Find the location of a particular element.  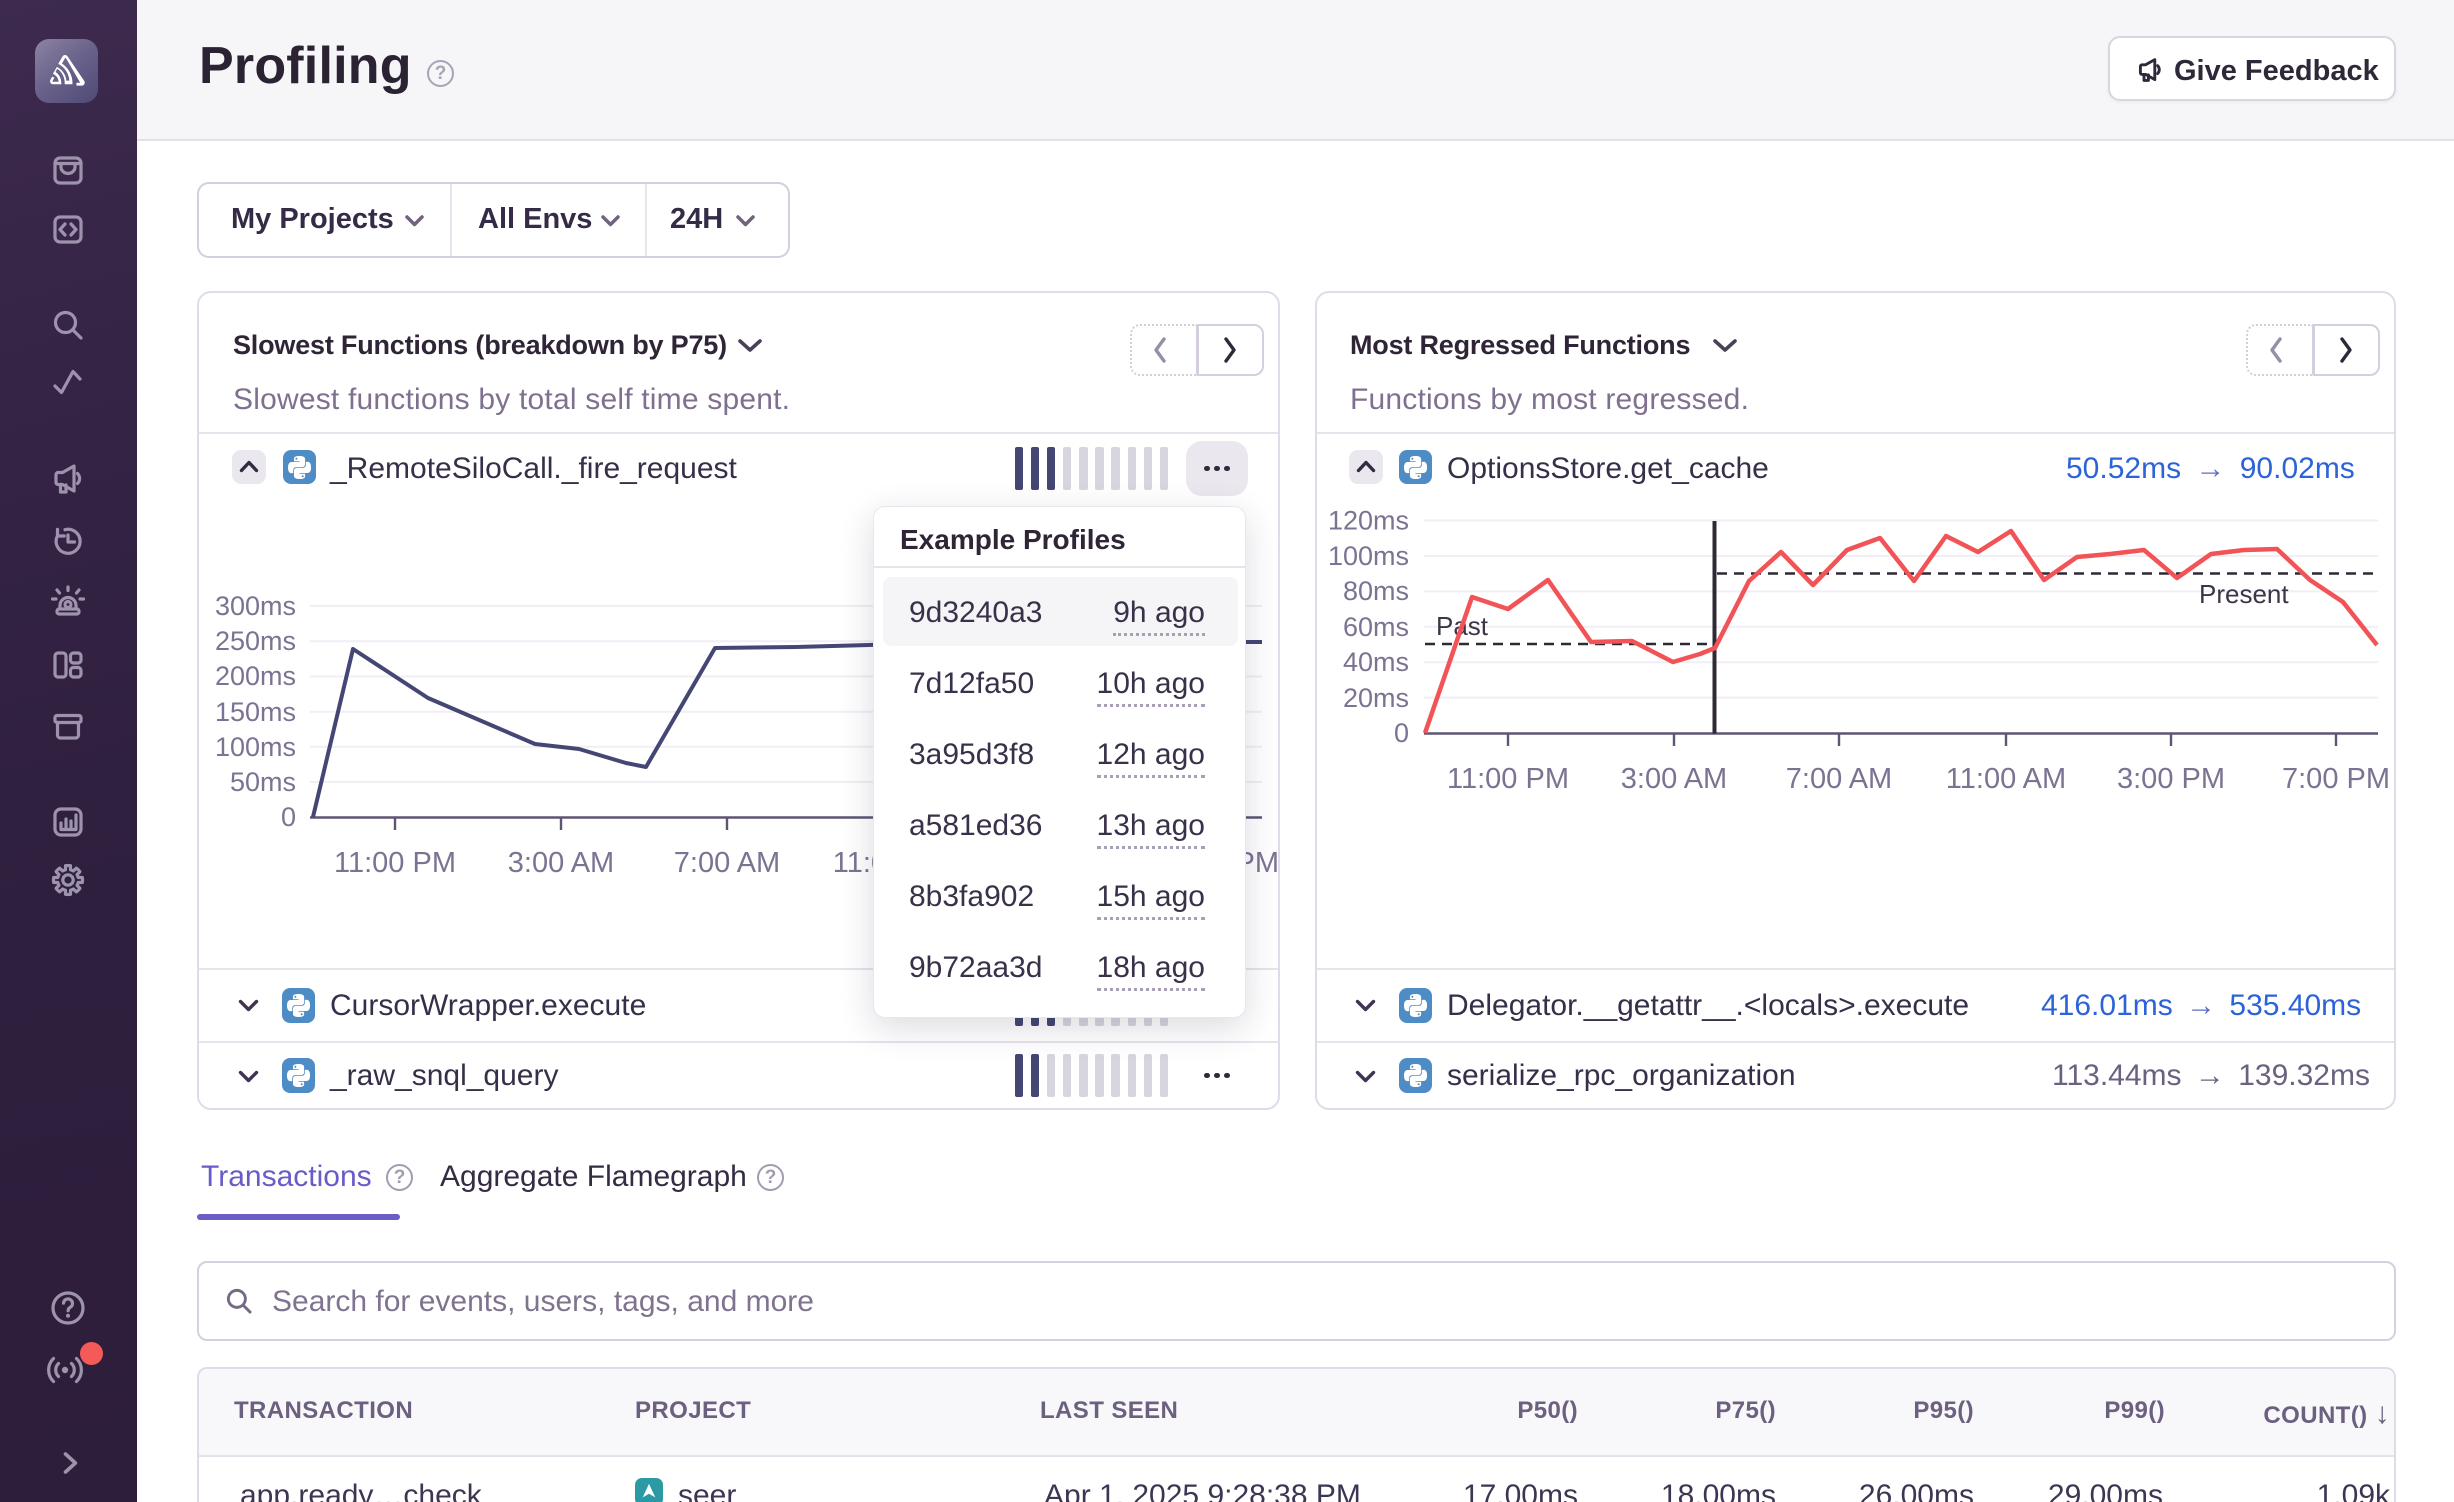

svg-text: 20ms is located at coordinates (1376, 698).